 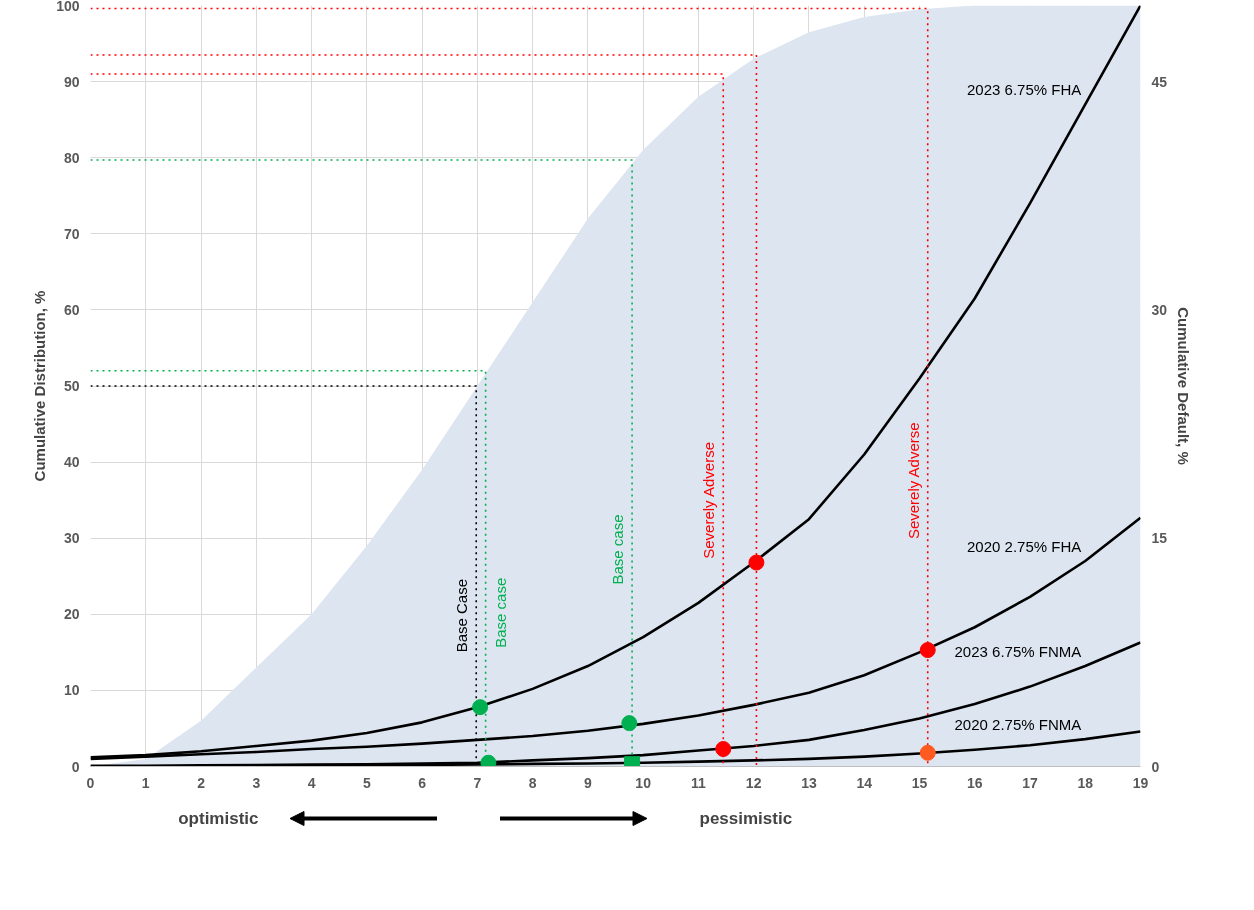 What do you see at coordinates (71, 690) in the screenshot?
I see `y-tick-label: 10` at bounding box center [71, 690].